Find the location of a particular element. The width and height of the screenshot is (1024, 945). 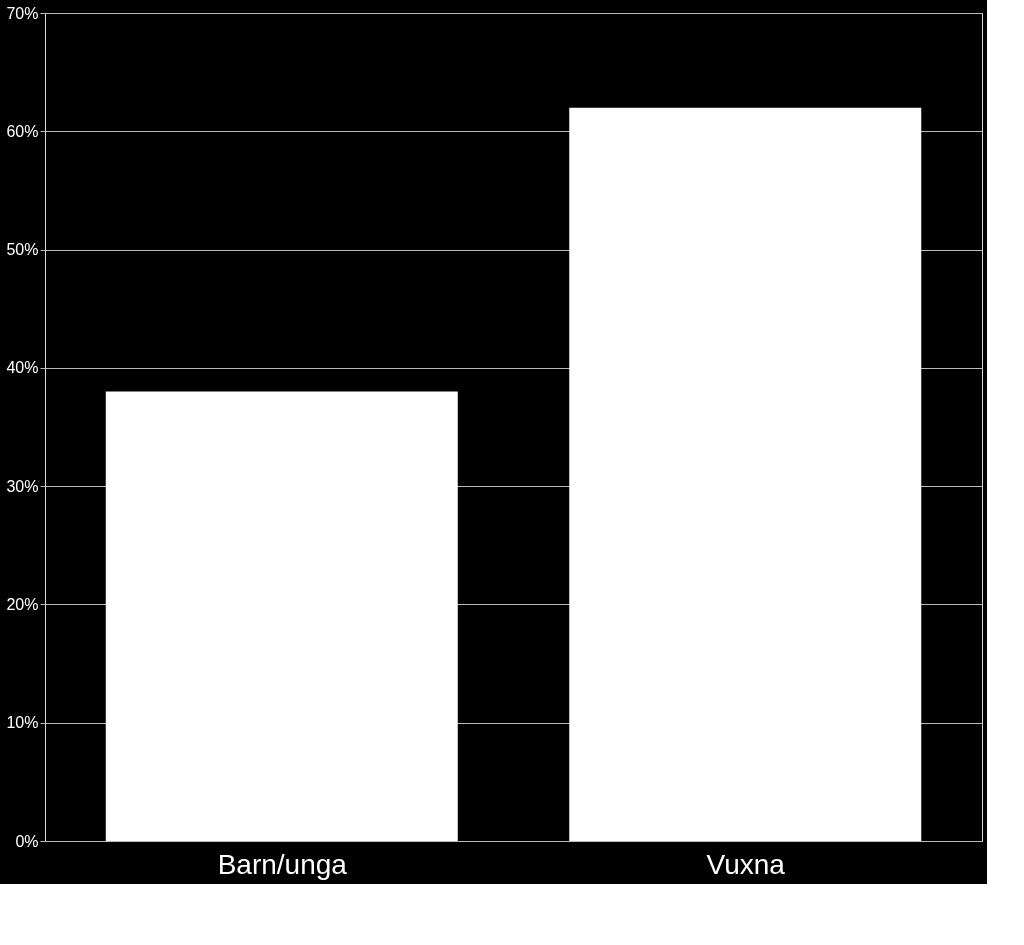

y-tick-label: 0% is located at coordinates (27, 841).